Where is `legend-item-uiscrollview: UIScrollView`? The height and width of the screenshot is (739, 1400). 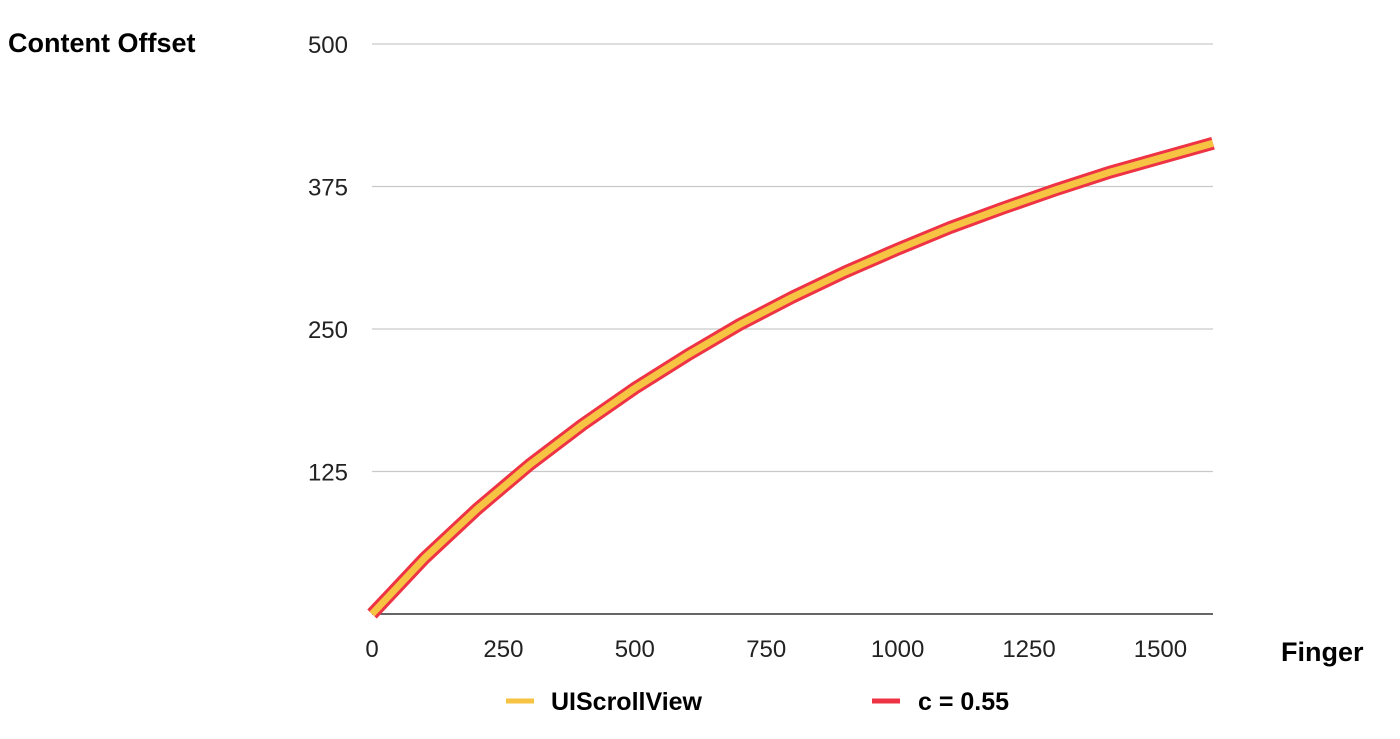 legend-item-uiscrollview: UIScrollView is located at coordinates (604, 702).